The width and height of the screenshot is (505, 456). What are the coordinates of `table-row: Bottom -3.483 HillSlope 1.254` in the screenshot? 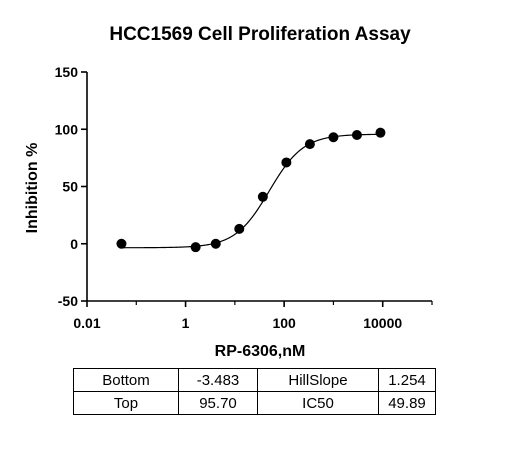 It's located at (254, 380).